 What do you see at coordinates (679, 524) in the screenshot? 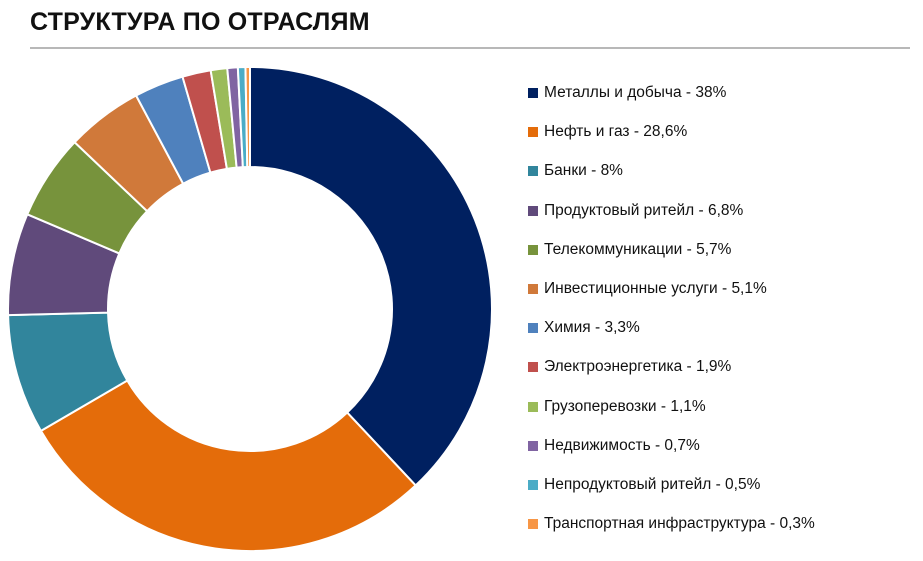
I see `legend-label: Транспортная инфраструктура - 0,3%` at bounding box center [679, 524].